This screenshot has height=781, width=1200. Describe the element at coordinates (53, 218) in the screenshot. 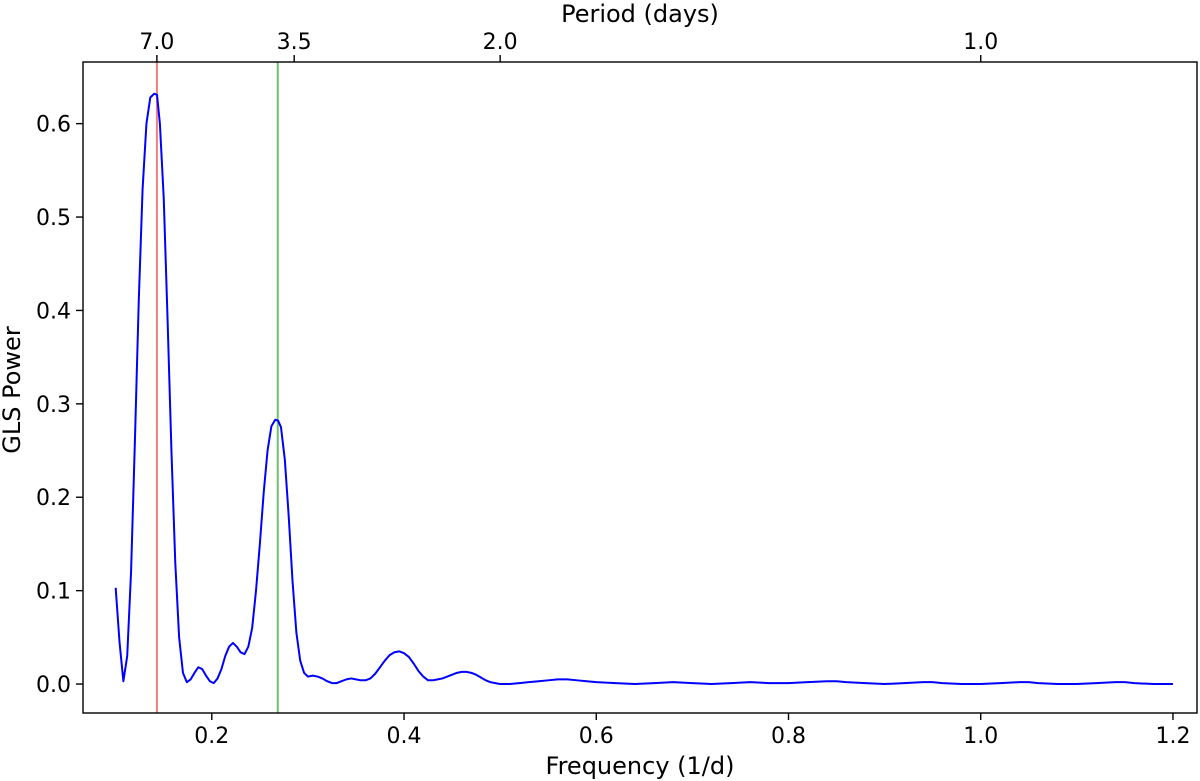

I see `y-tick-label: 0.5` at that location.